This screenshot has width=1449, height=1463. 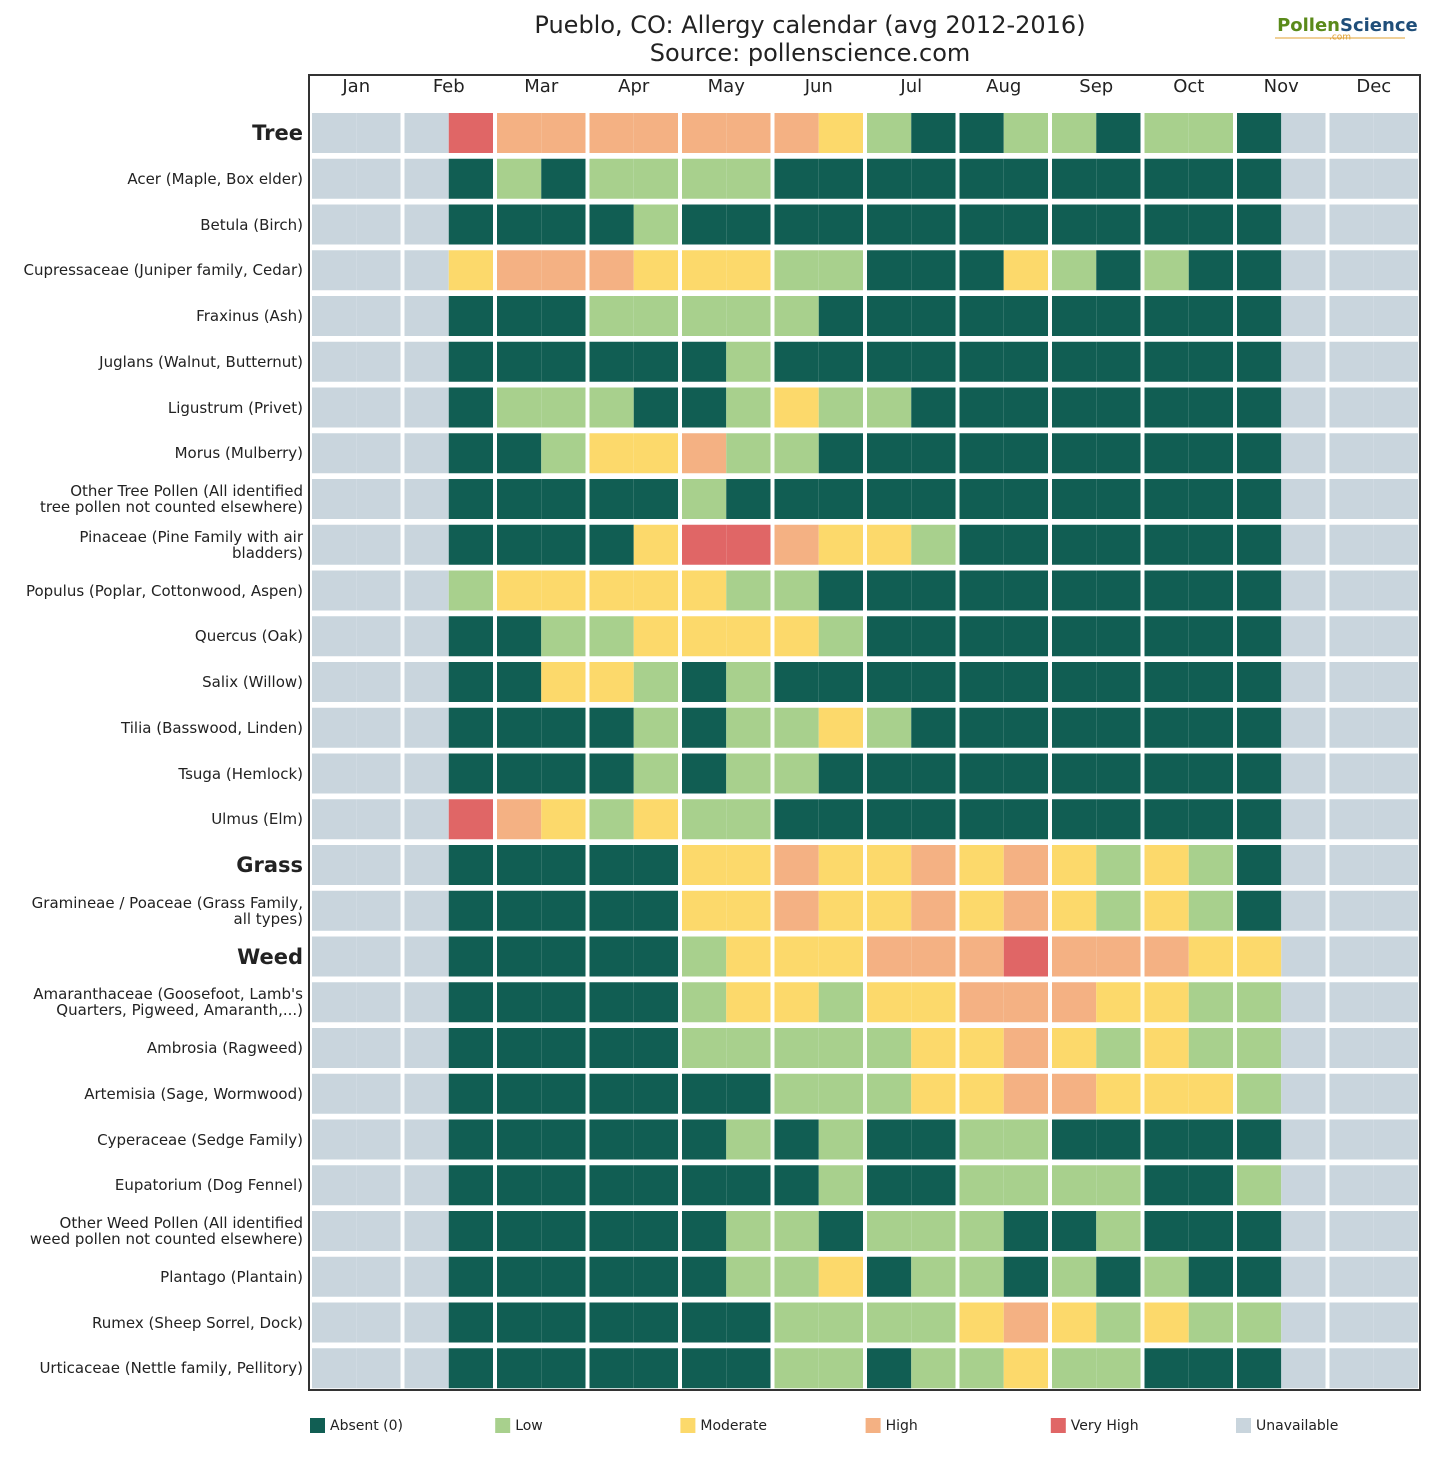 What do you see at coordinates (257, 819) in the screenshot?
I see `row-label: Ulmus (Elm)` at bounding box center [257, 819].